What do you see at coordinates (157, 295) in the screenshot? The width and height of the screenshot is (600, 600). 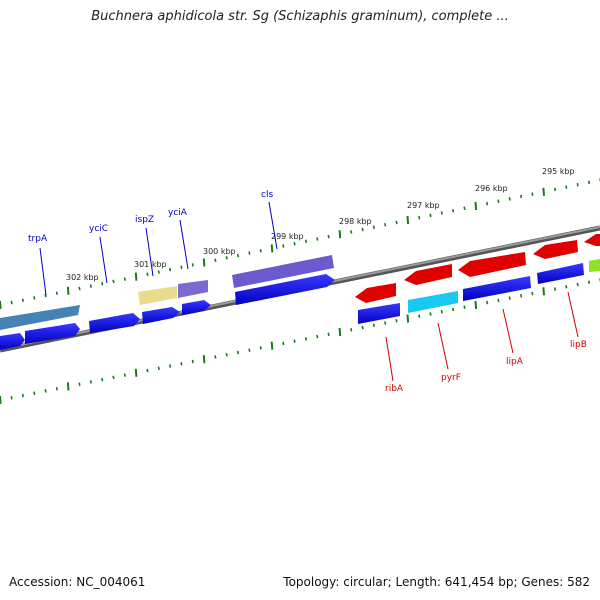 I see `gene-ispZ-cog` at bounding box center [157, 295].